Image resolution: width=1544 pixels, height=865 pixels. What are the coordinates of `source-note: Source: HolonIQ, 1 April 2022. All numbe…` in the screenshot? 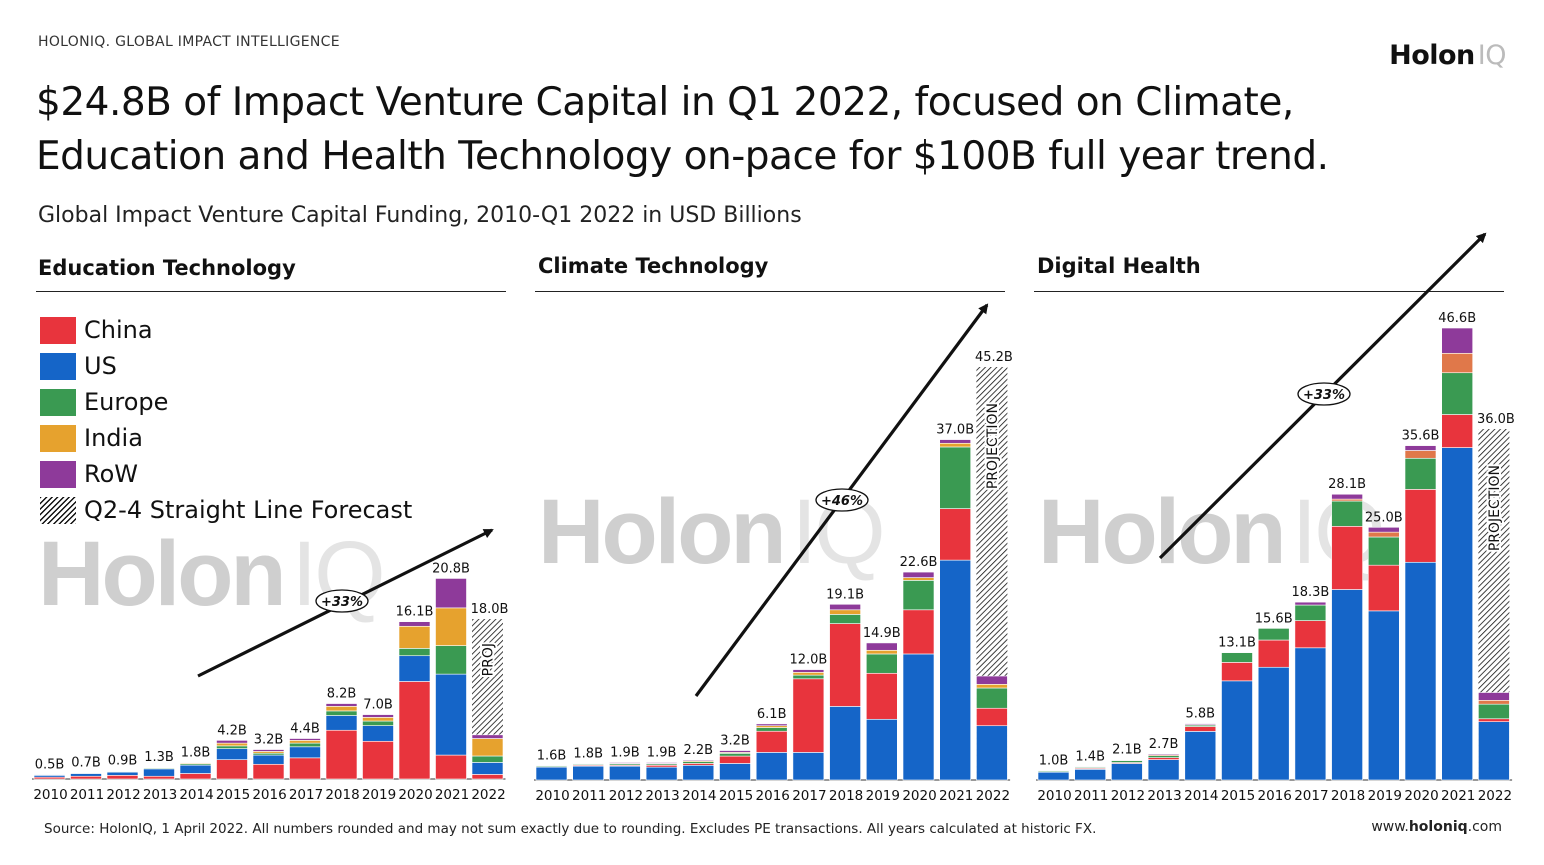 It's located at (570, 829).